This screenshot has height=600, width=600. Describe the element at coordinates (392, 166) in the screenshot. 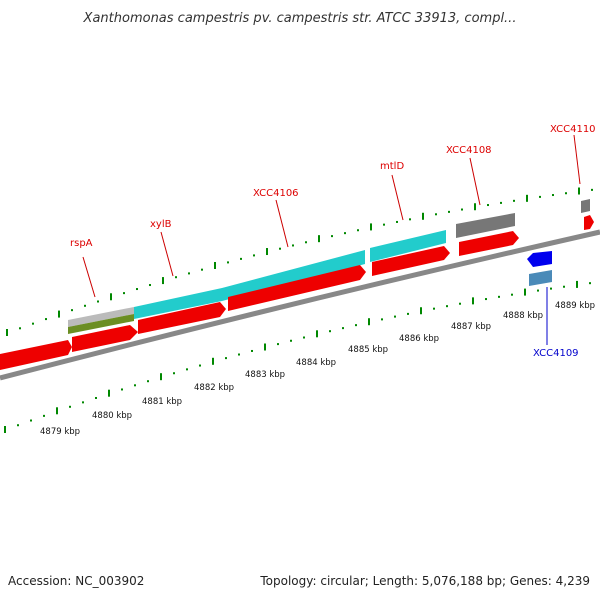

I see `gene-label-mtlD: mtlD` at that location.